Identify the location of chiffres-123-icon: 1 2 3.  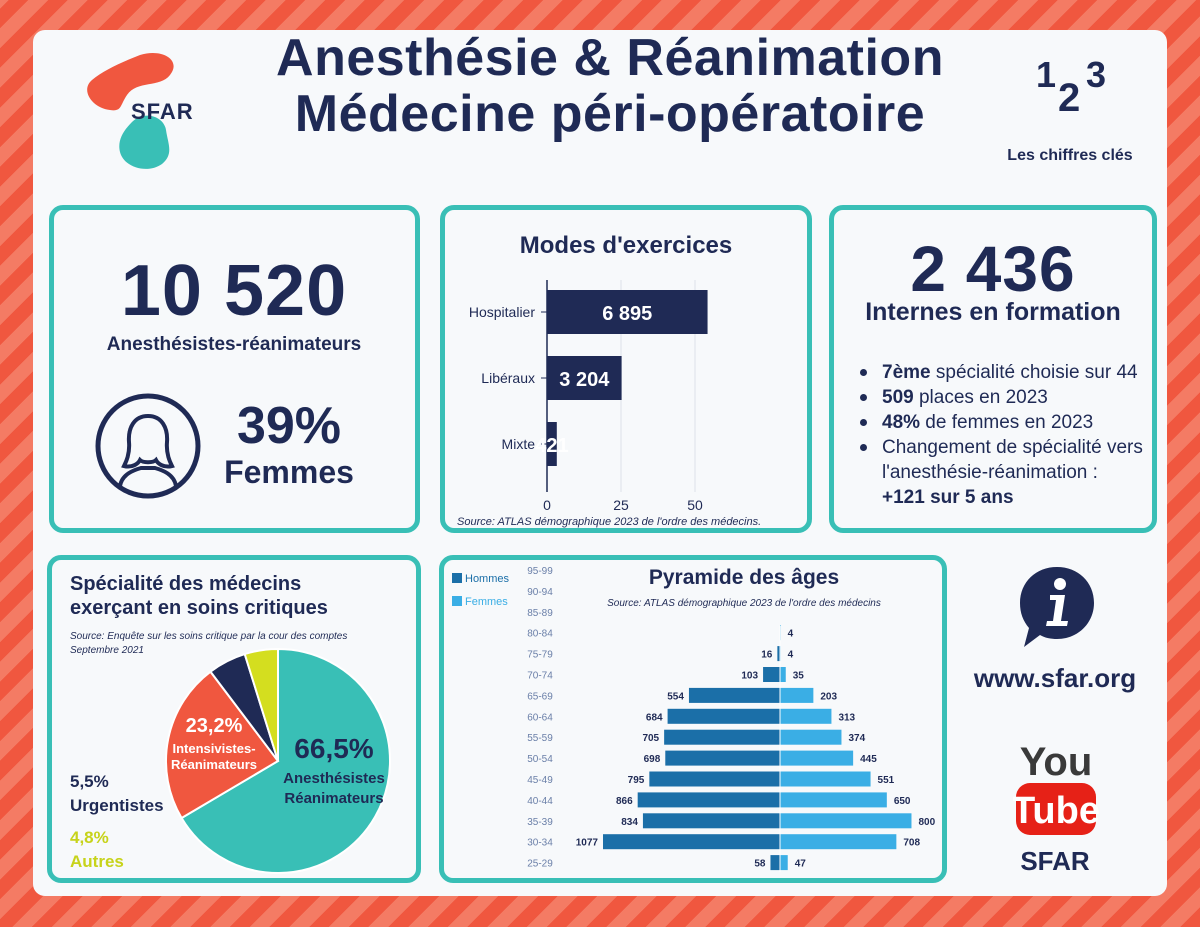
(1071, 85).